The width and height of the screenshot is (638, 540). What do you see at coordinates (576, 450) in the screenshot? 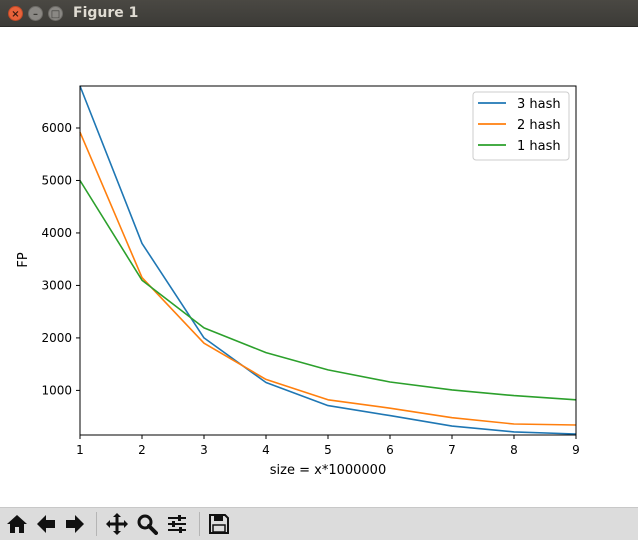
I see `x-tick-label: 9` at bounding box center [576, 450].